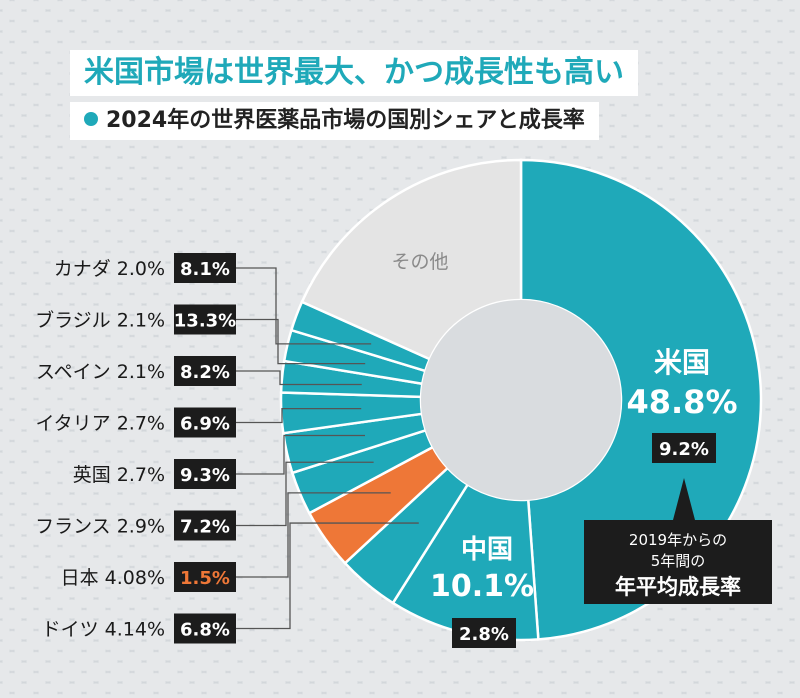  What do you see at coordinates (354, 73) in the screenshot?
I see `chart-title: 米国市場は世界最大、かつ成長性も高い` at bounding box center [354, 73].